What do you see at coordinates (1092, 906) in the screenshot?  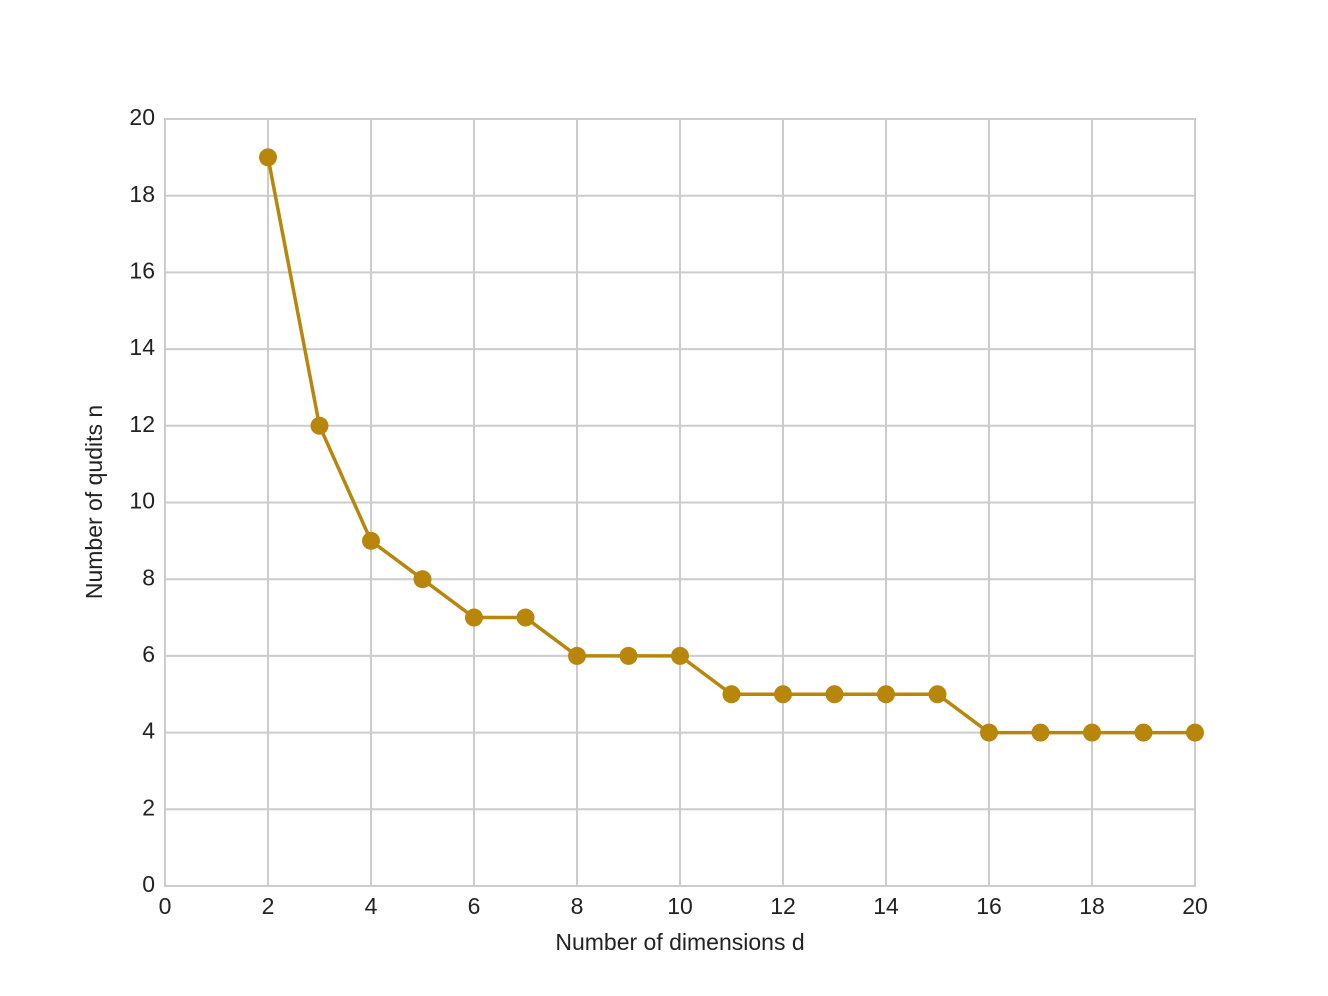 I see `x-tick-label: 18` at bounding box center [1092, 906].